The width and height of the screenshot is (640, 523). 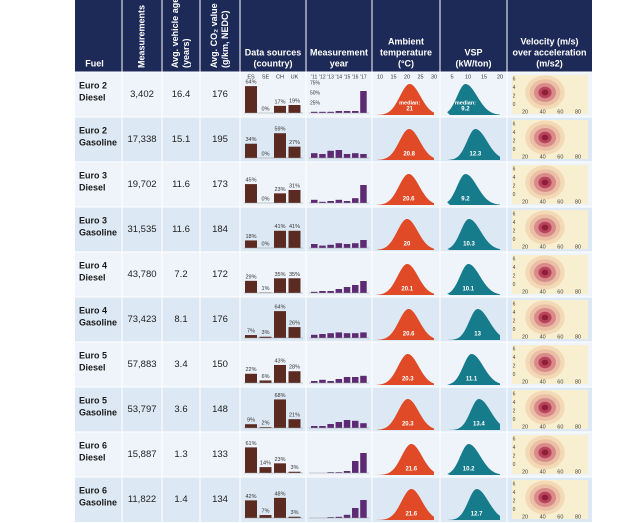 What do you see at coordinates (251, 77) in the screenshot?
I see `country-label: ES` at bounding box center [251, 77].